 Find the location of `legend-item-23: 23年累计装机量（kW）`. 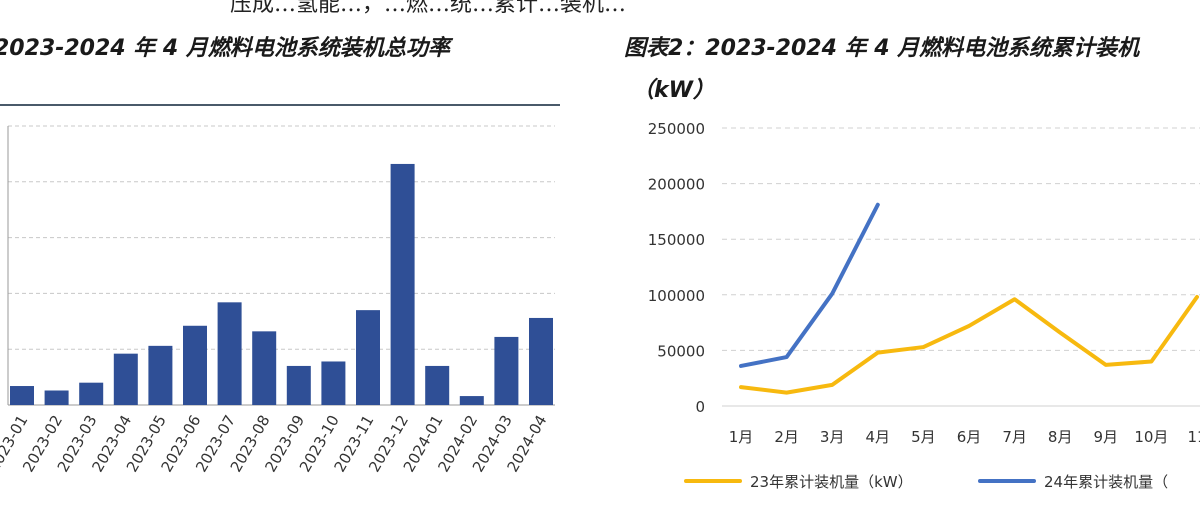

legend-item-23: 23年累计装机量（kW） is located at coordinates (798, 481).